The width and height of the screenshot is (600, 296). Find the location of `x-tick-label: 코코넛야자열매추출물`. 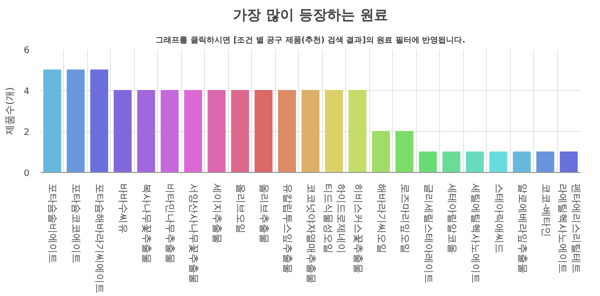

x-tick-label: 코코넛야자열매추출물 is located at coordinates (310, 234).